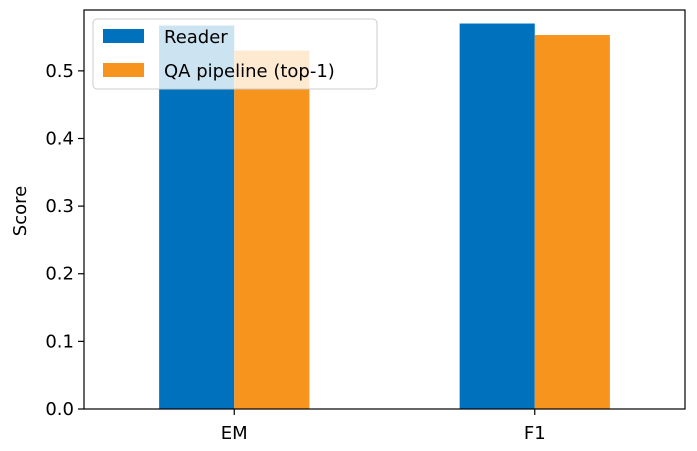  I want to click on legend-box, so click(235, 54).